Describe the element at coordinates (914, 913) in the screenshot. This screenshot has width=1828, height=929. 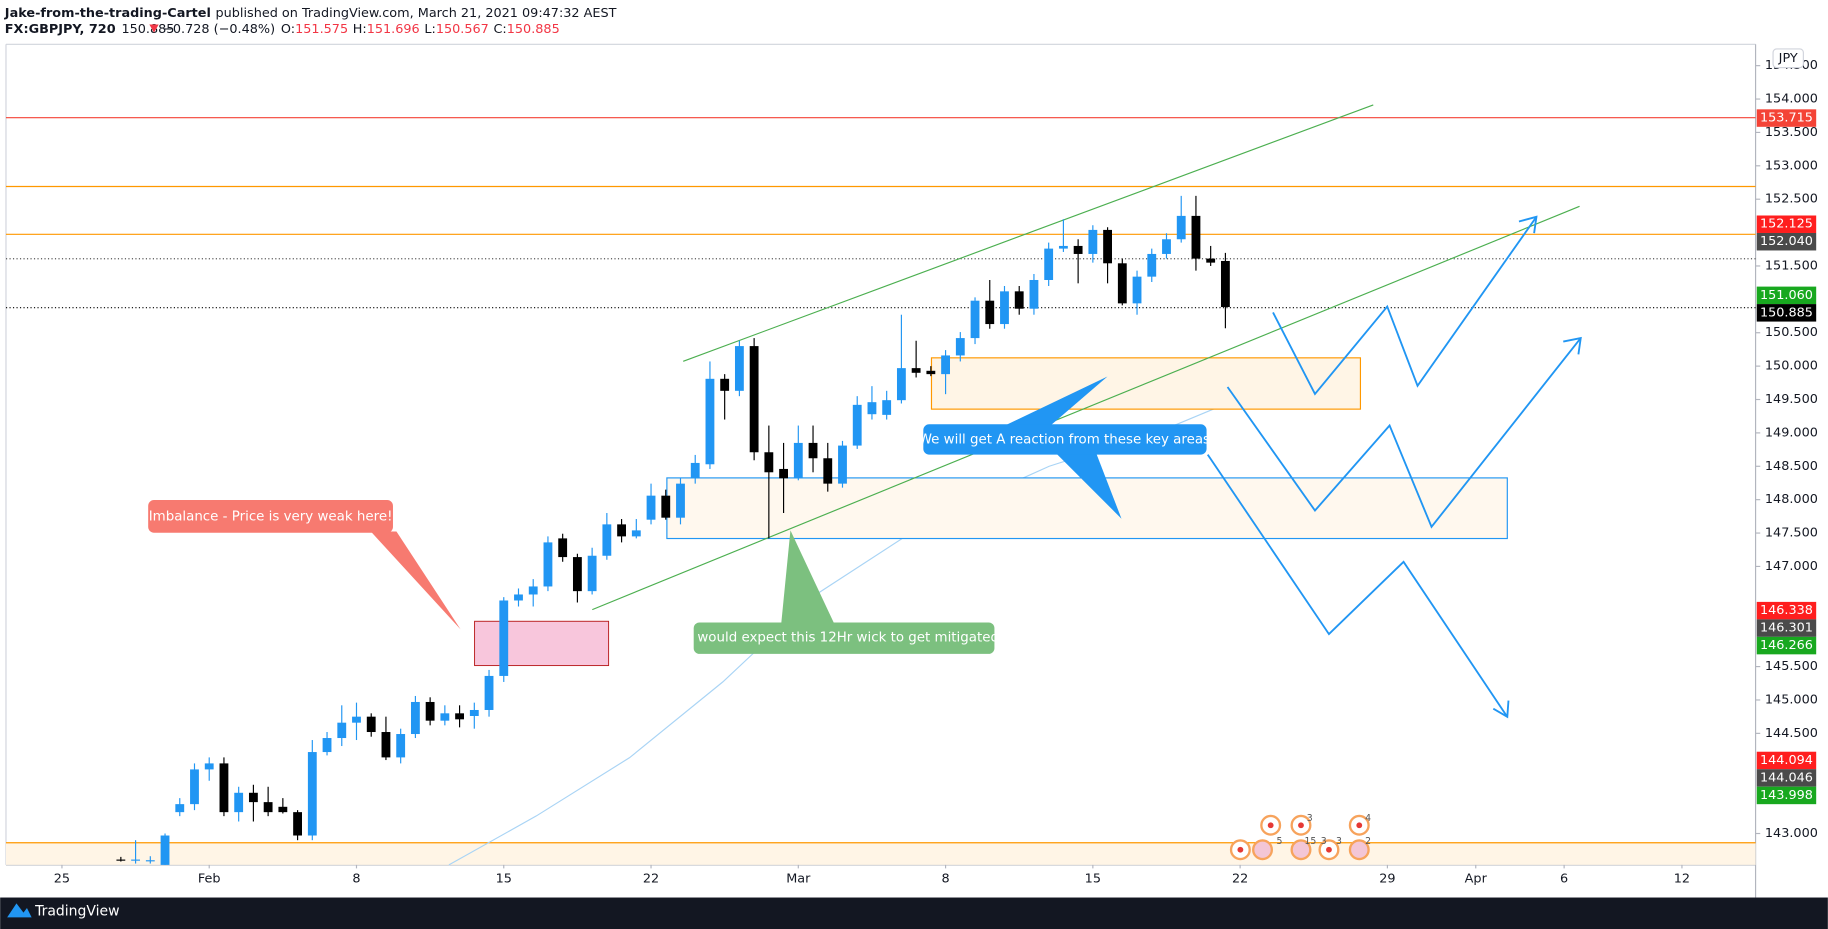
I see `footer-bar` at that location.